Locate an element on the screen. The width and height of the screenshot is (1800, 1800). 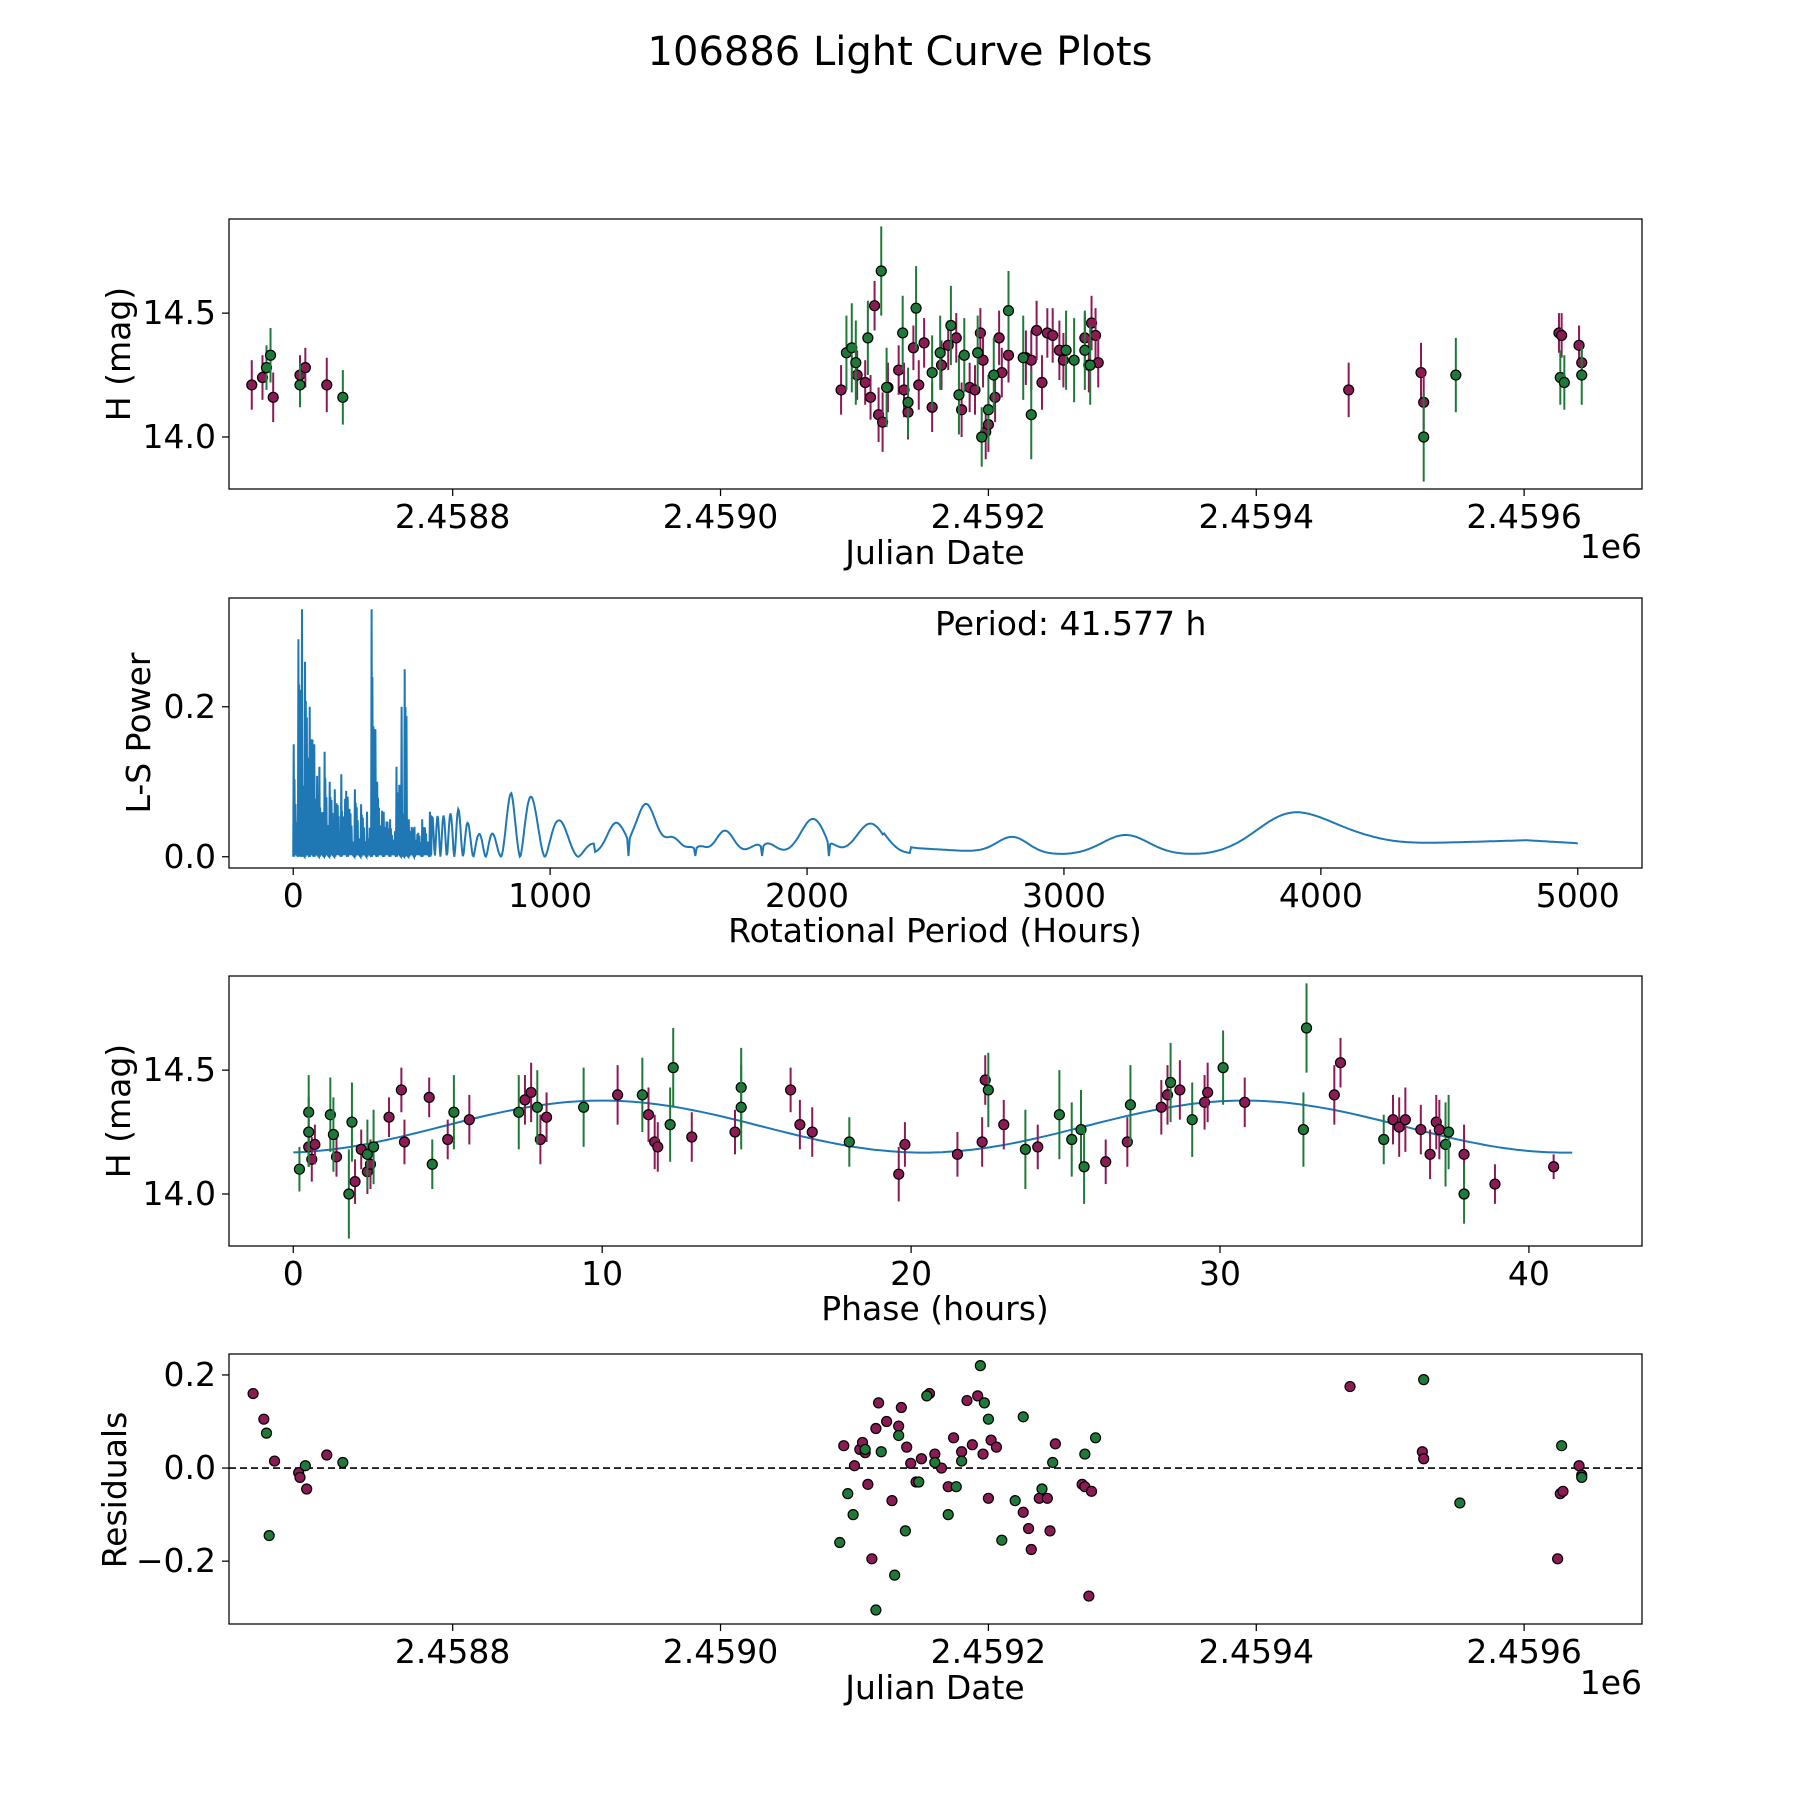
x-tick-label: 2.4592 is located at coordinates (988, 516).